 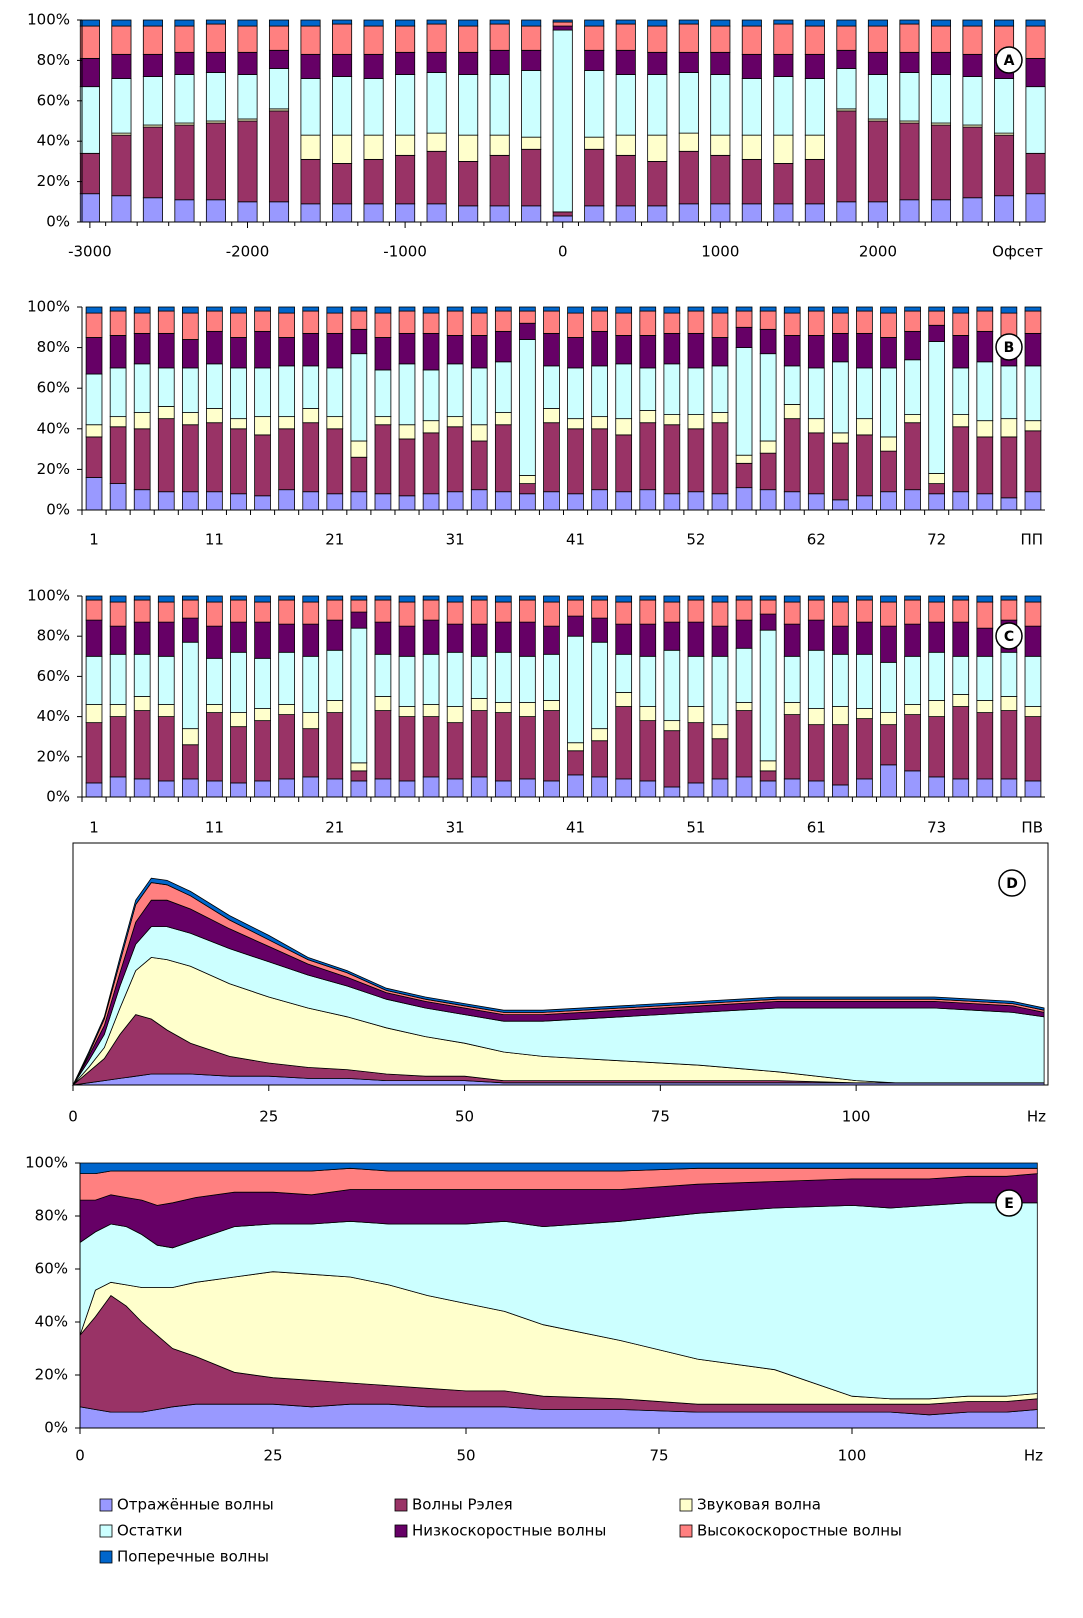 I want to click on x-tick-label: 21, so click(x=334, y=828).